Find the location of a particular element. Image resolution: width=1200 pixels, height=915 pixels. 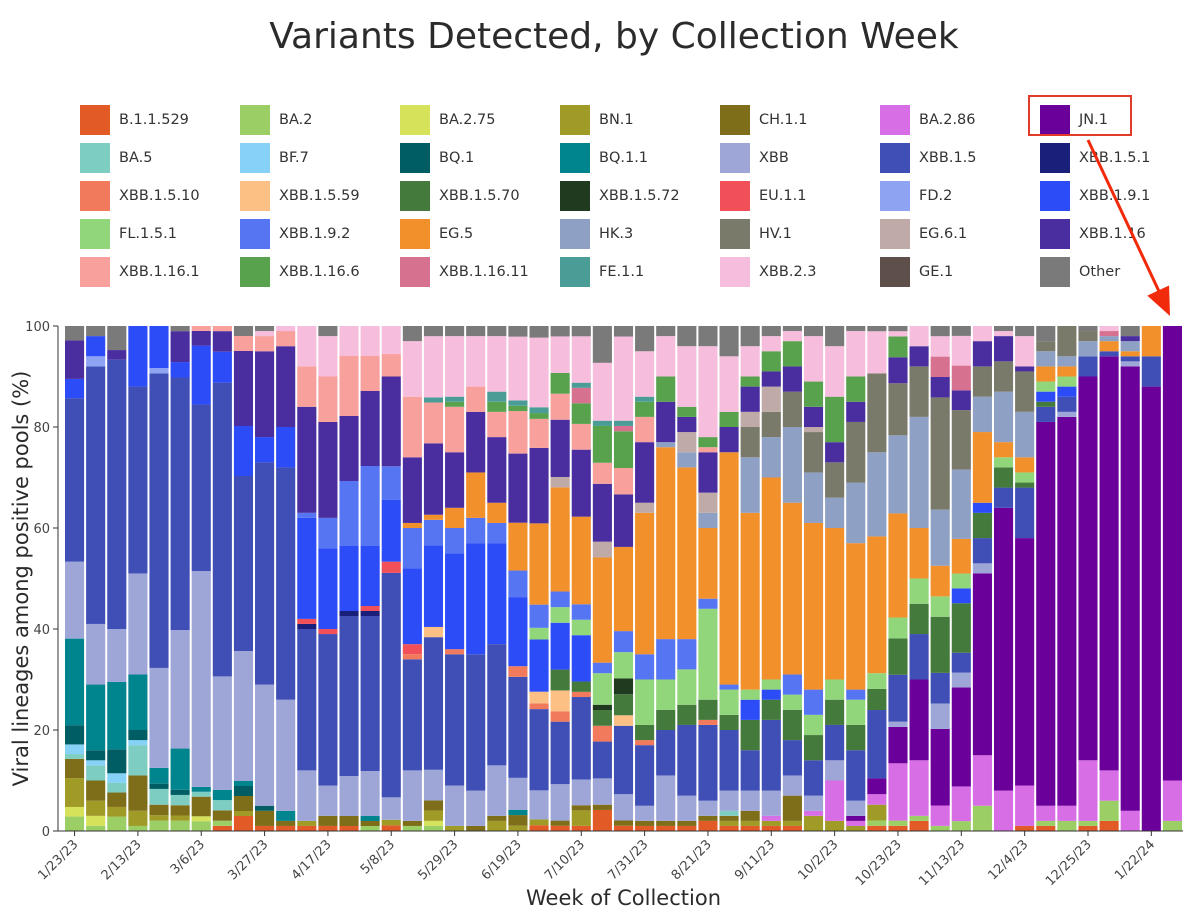

legend-label: XBB.1.5.72 is located at coordinates (639, 196).